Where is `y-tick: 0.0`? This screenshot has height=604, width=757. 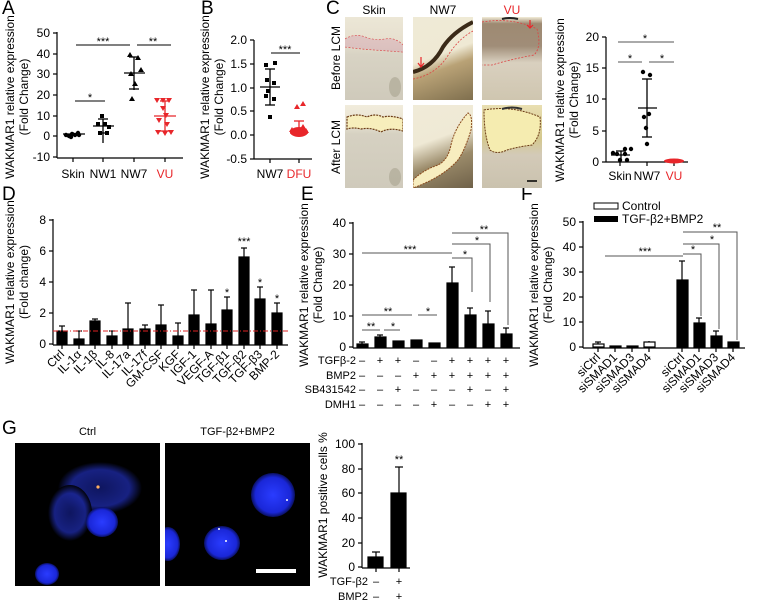
y-tick: 0.0 is located at coordinates (238, 135).